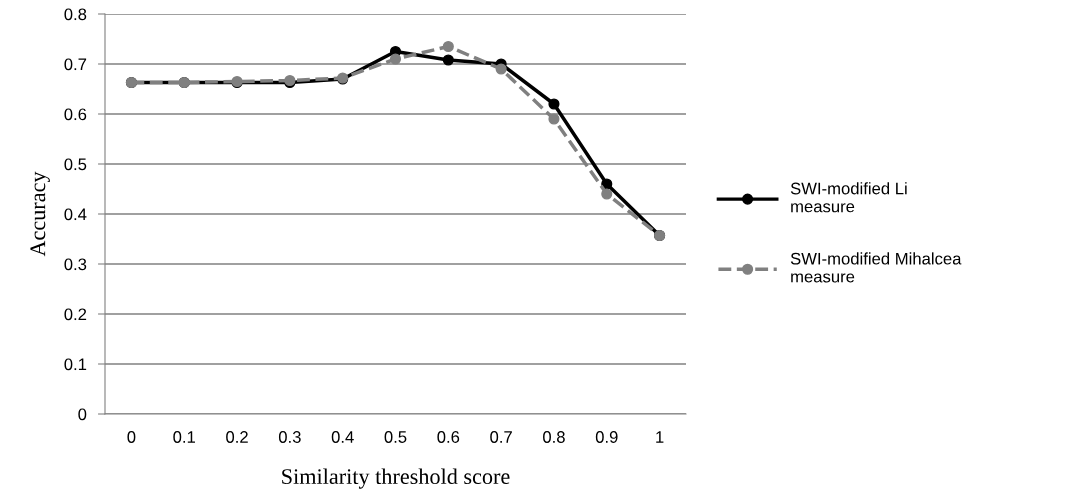 This screenshot has height=498, width=1065. What do you see at coordinates (237, 437) in the screenshot?
I see `x-tick-label: 0.2` at bounding box center [237, 437].